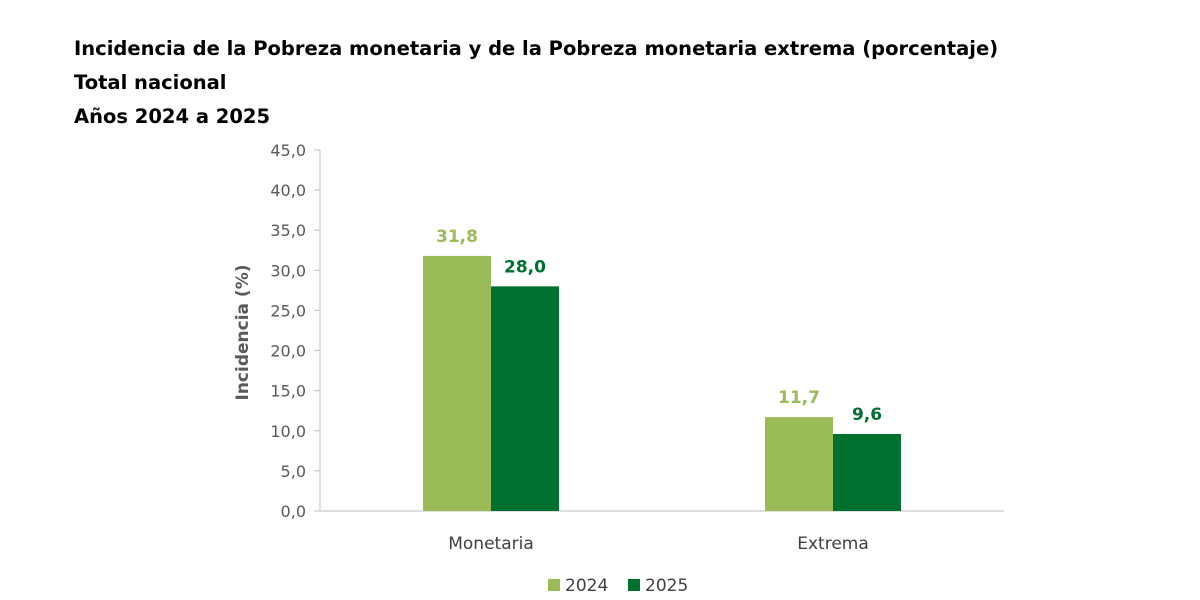 Image resolution: width=1200 pixels, height=600 pixels. Describe the element at coordinates (666, 586) in the screenshot. I see `legend-label-2025: 2025` at that location.